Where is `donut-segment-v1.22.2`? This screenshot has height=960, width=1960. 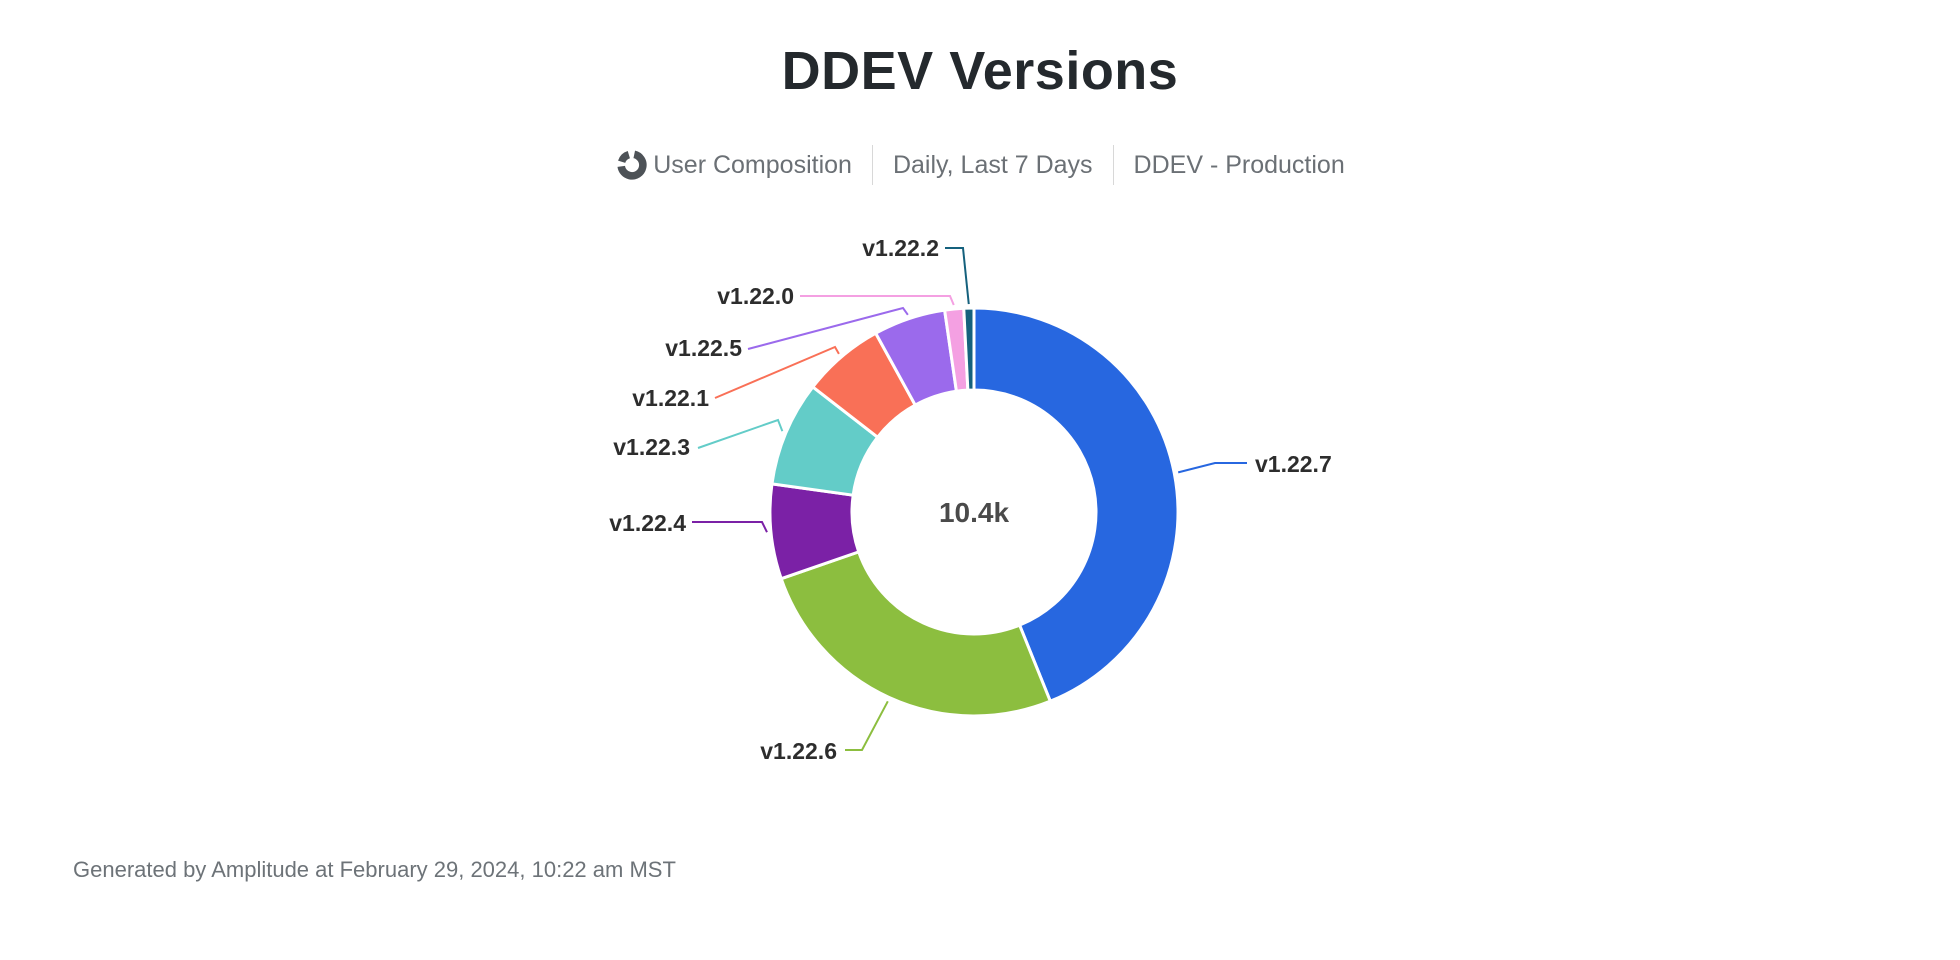 donut-segment-v1.22.2 is located at coordinates (969, 349).